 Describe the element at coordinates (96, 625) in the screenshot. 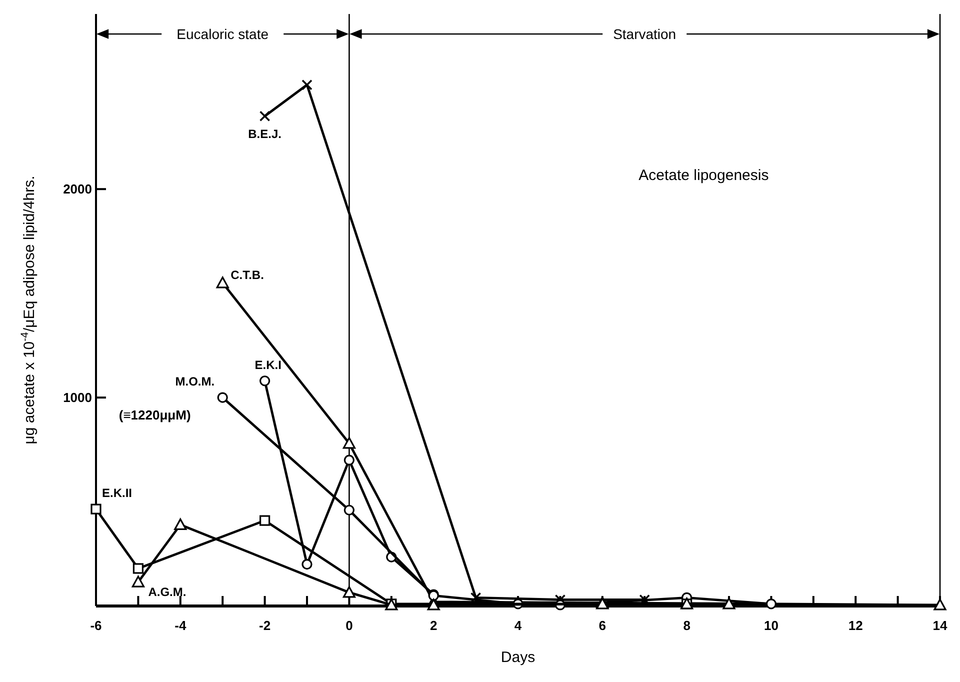

I see `x-tick-label: -6` at that location.